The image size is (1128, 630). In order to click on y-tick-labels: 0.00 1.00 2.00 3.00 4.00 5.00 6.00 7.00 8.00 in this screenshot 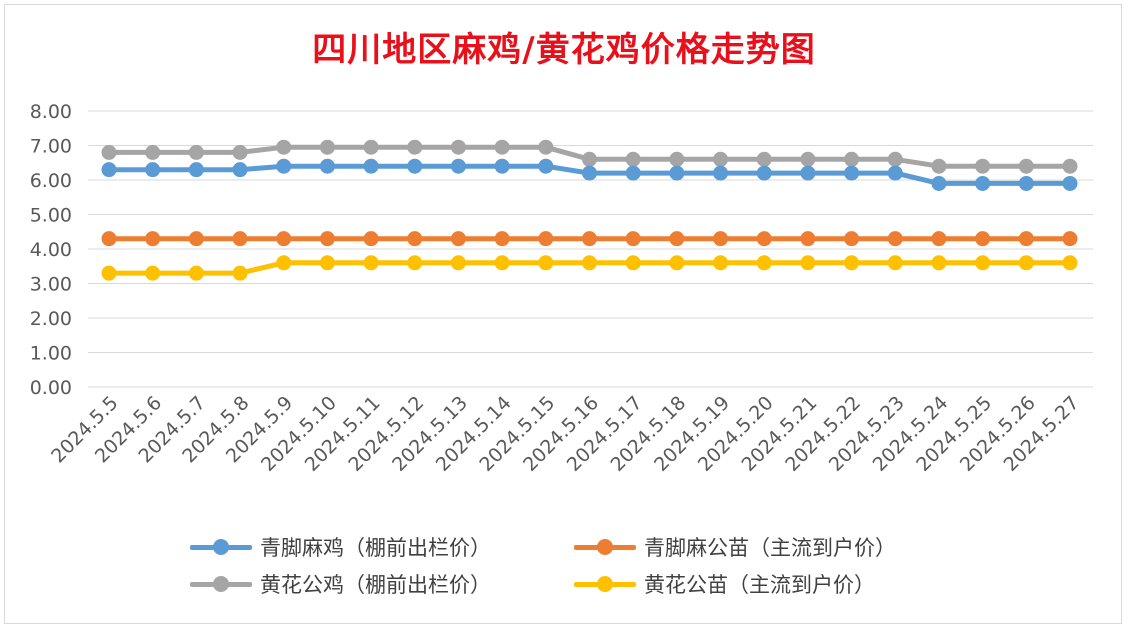, I will do `click(51, 250)`.